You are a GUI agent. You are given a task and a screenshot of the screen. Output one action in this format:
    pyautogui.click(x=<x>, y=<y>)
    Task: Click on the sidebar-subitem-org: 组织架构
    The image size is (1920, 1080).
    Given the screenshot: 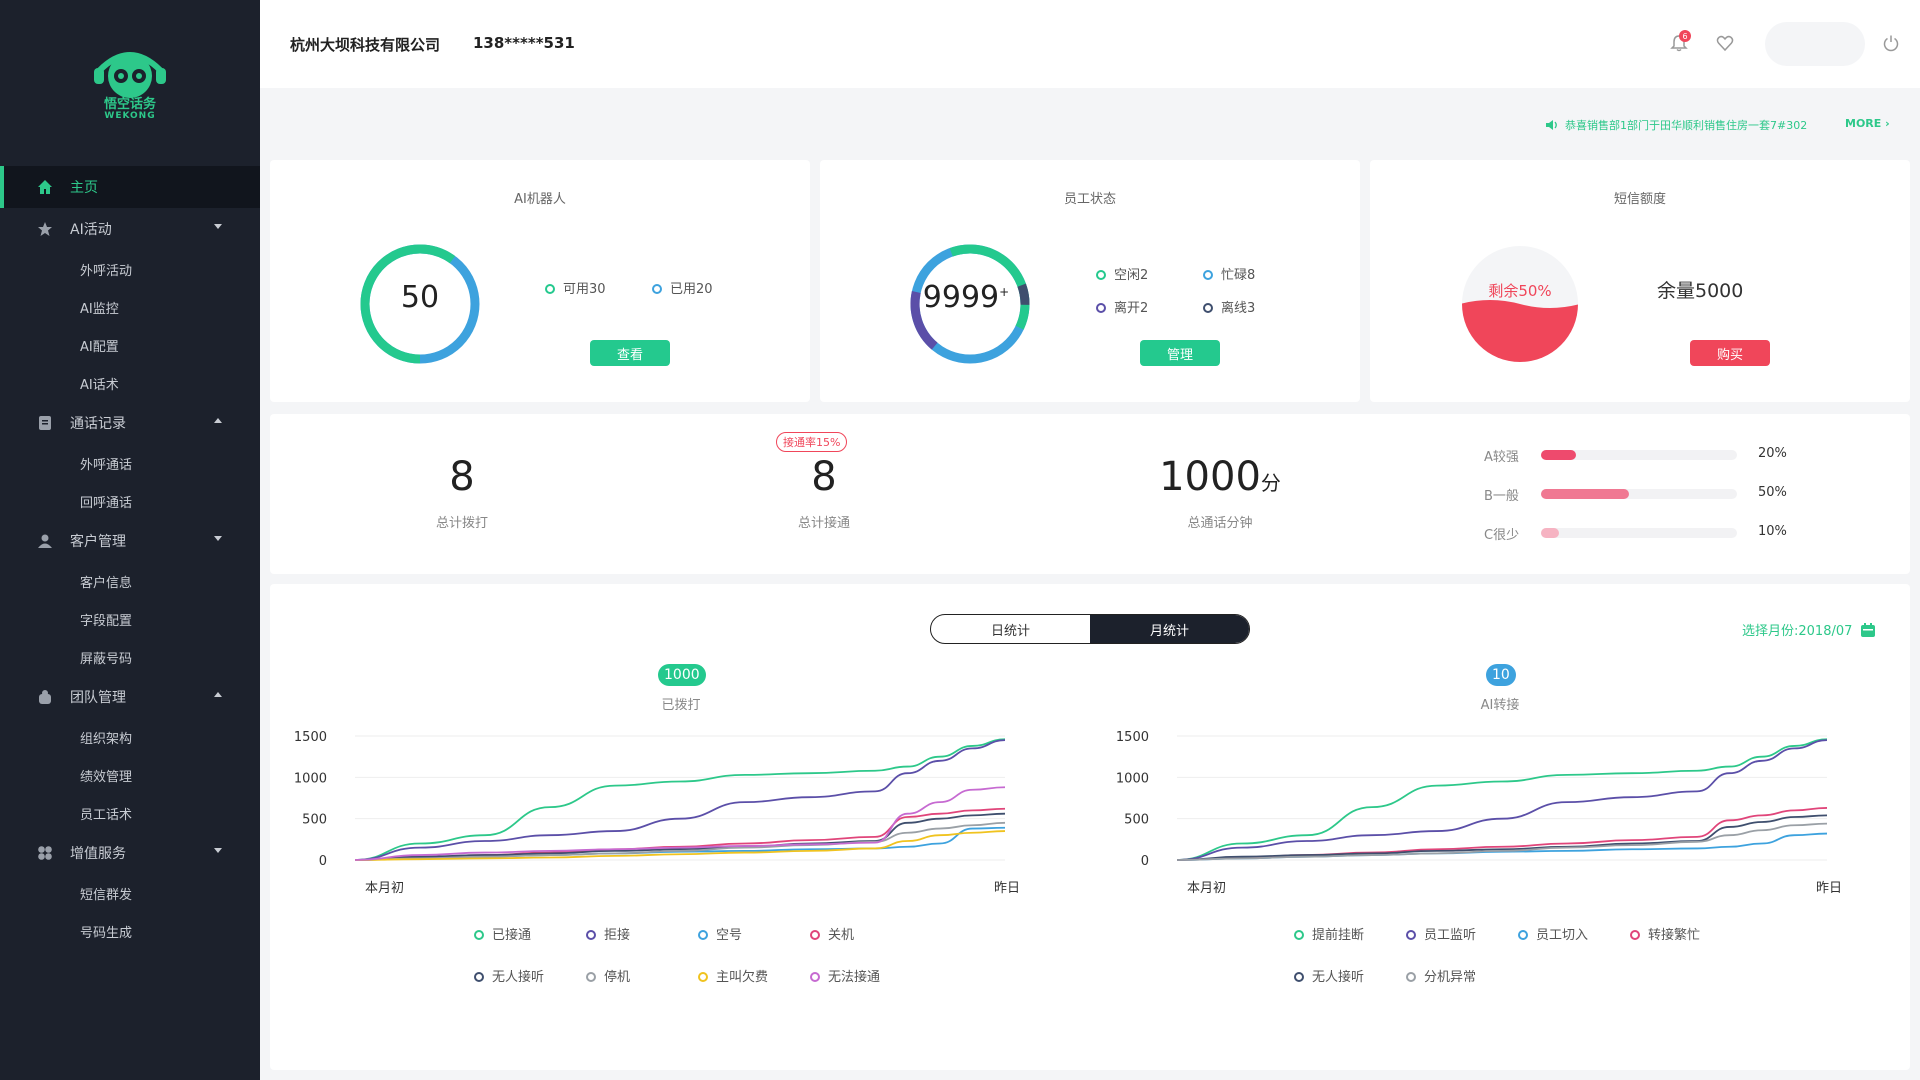 What is the action you would take?
    pyautogui.click(x=106, y=739)
    